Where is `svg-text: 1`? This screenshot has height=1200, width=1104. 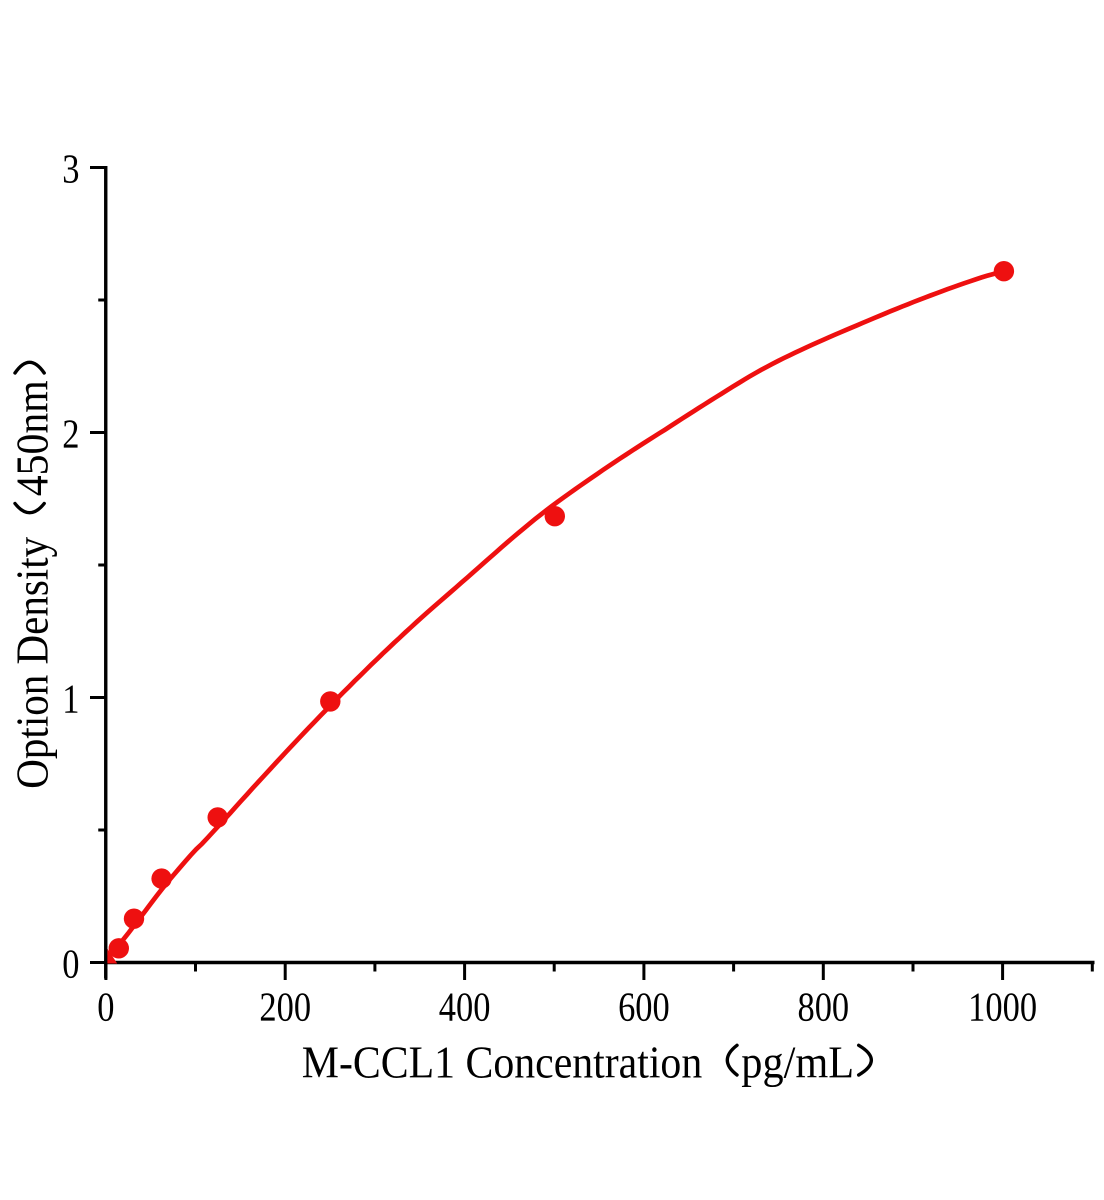
svg-text: 1 is located at coordinates (70, 699).